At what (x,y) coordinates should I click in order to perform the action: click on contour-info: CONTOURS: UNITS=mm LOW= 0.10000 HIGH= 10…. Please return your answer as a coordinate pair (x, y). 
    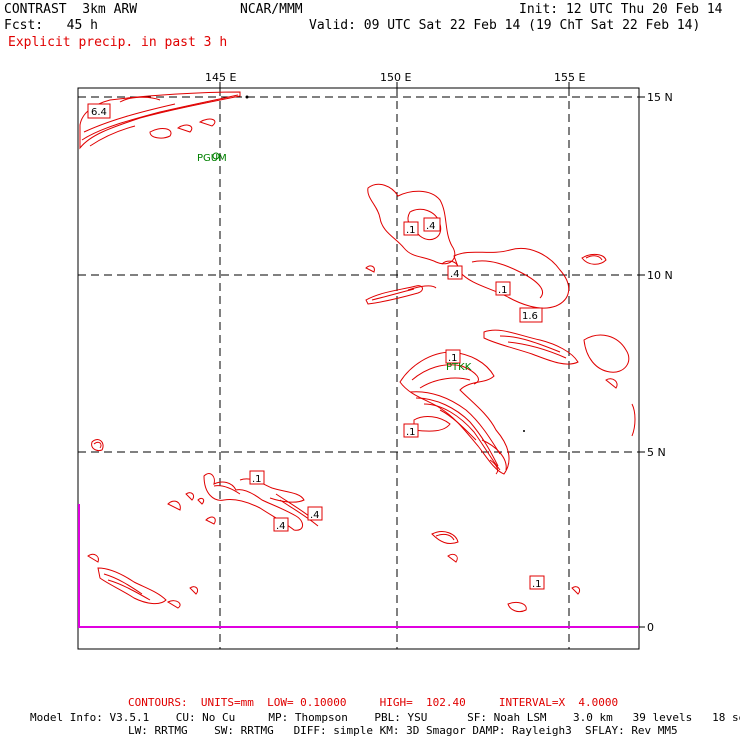
    Looking at the image, I should click on (373, 702).